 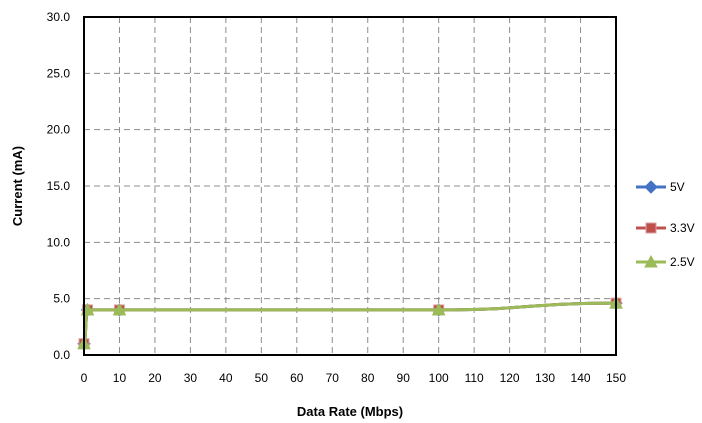 I want to click on legend-item: 2.5V, so click(x=665, y=261).